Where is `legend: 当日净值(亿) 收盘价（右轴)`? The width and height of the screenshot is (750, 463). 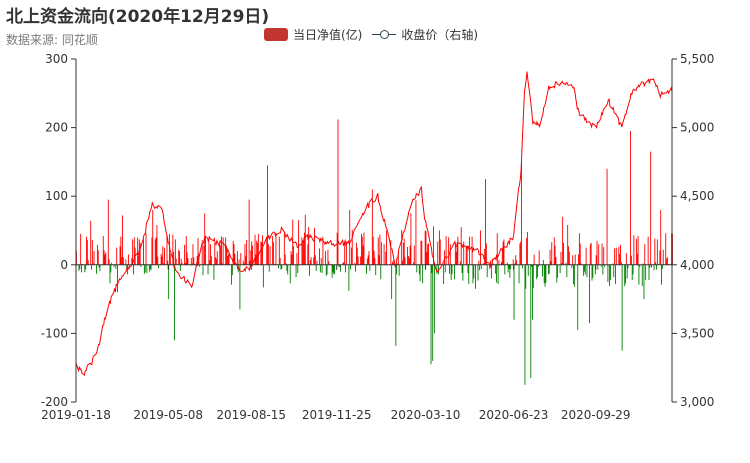
legend: 当日净值(亿) 收盘价（右轴) is located at coordinates (376, 34).